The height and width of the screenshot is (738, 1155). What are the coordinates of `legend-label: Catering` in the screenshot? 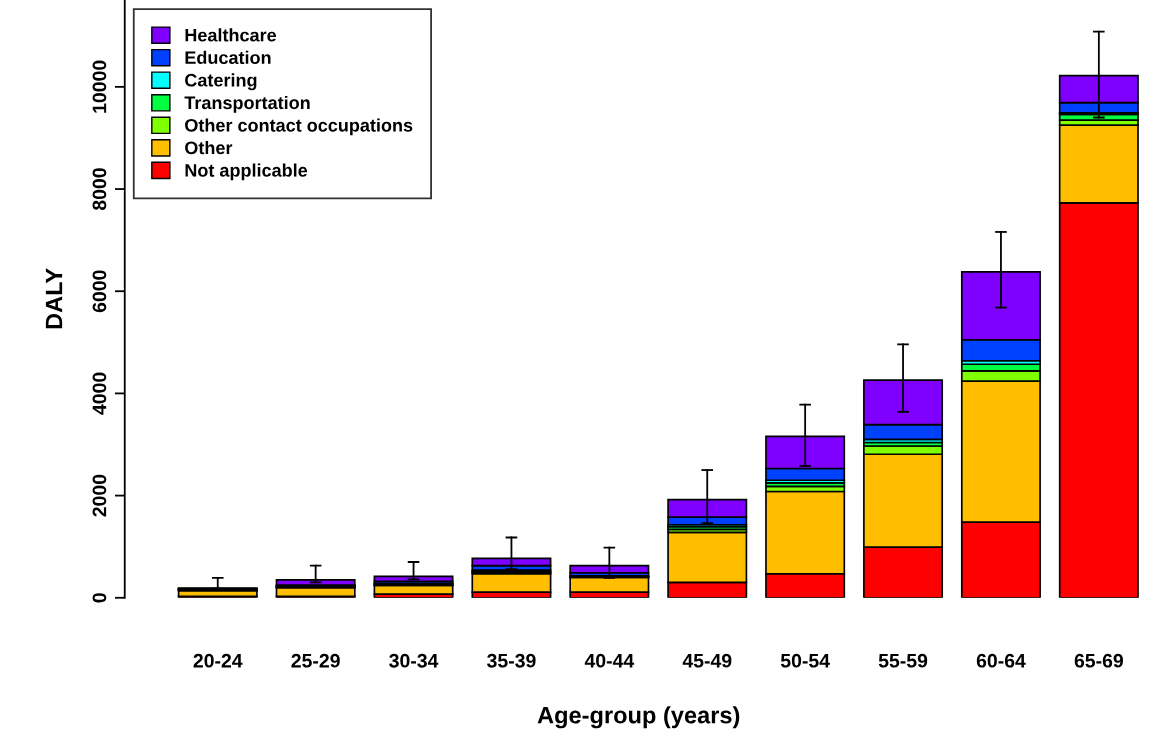 It's located at (221, 82).